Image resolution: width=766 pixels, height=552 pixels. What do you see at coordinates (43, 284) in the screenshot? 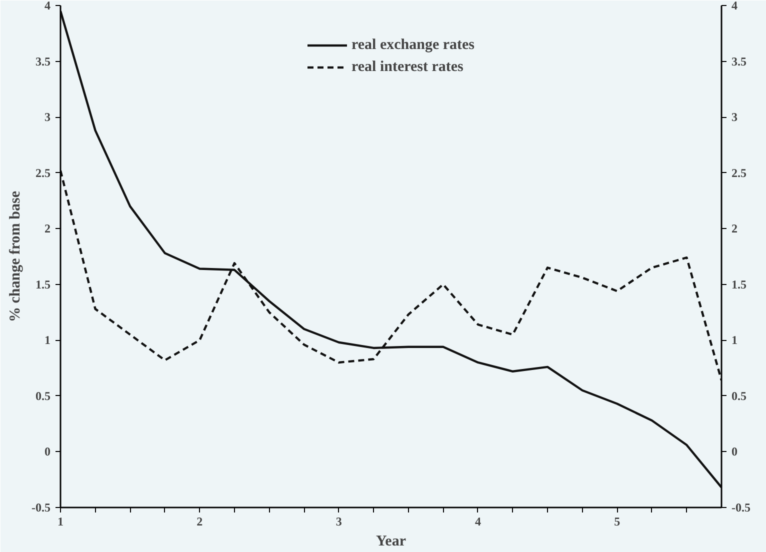
I see `y-tick-label: 1.5` at bounding box center [43, 284].